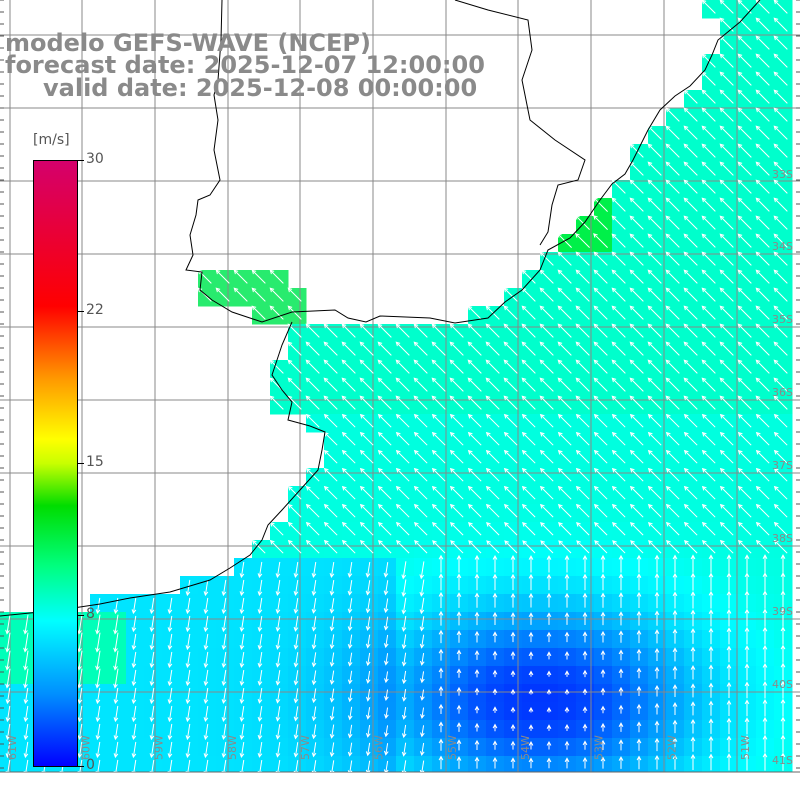 This screenshot has height=800, width=800. Describe the element at coordinates (782, 611) in the screenshot. I see `latitude-label: 39S` at that location.